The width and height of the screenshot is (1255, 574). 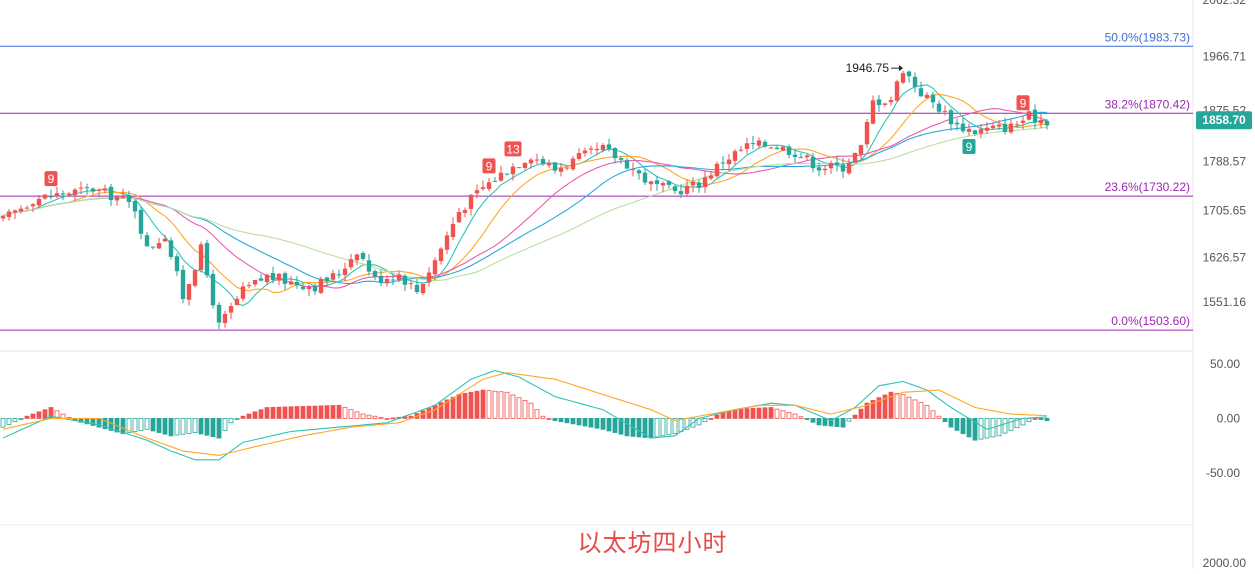 What do you see at coordinates (513, 149) in the screenshot?
I see `td-marker-label: 13` at bounding box center [513, 149].